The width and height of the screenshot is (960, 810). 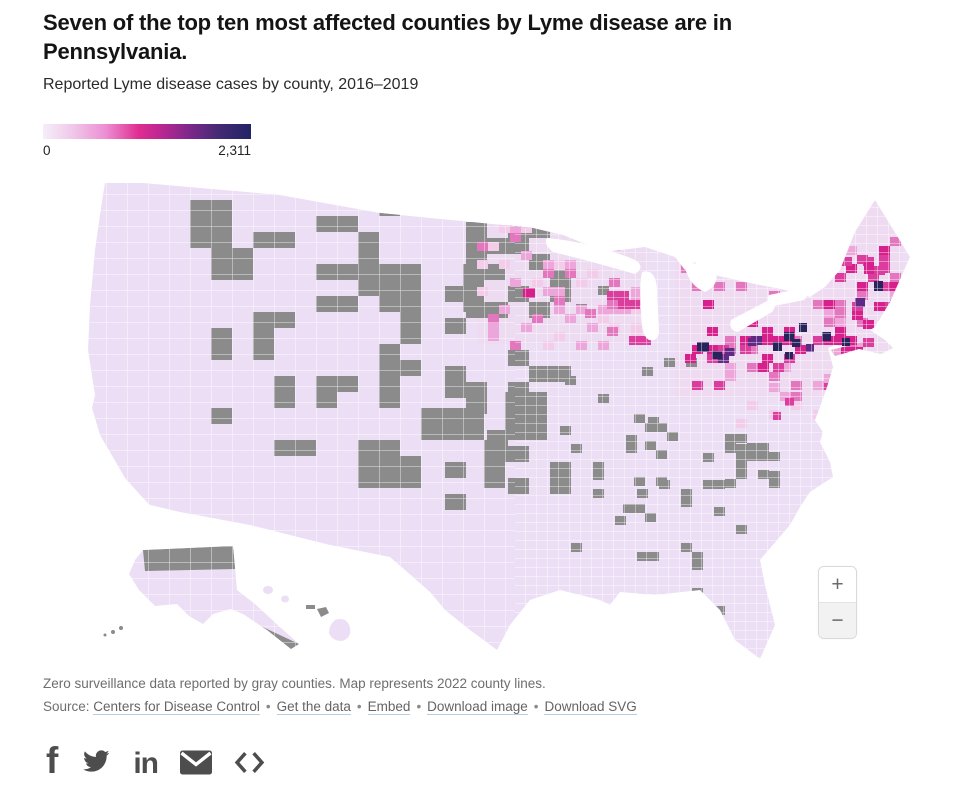 What do you see at coordinates (147, 131) in the screenshot?
I see `legend-gradient-bar` at bounding box center [147, 131].